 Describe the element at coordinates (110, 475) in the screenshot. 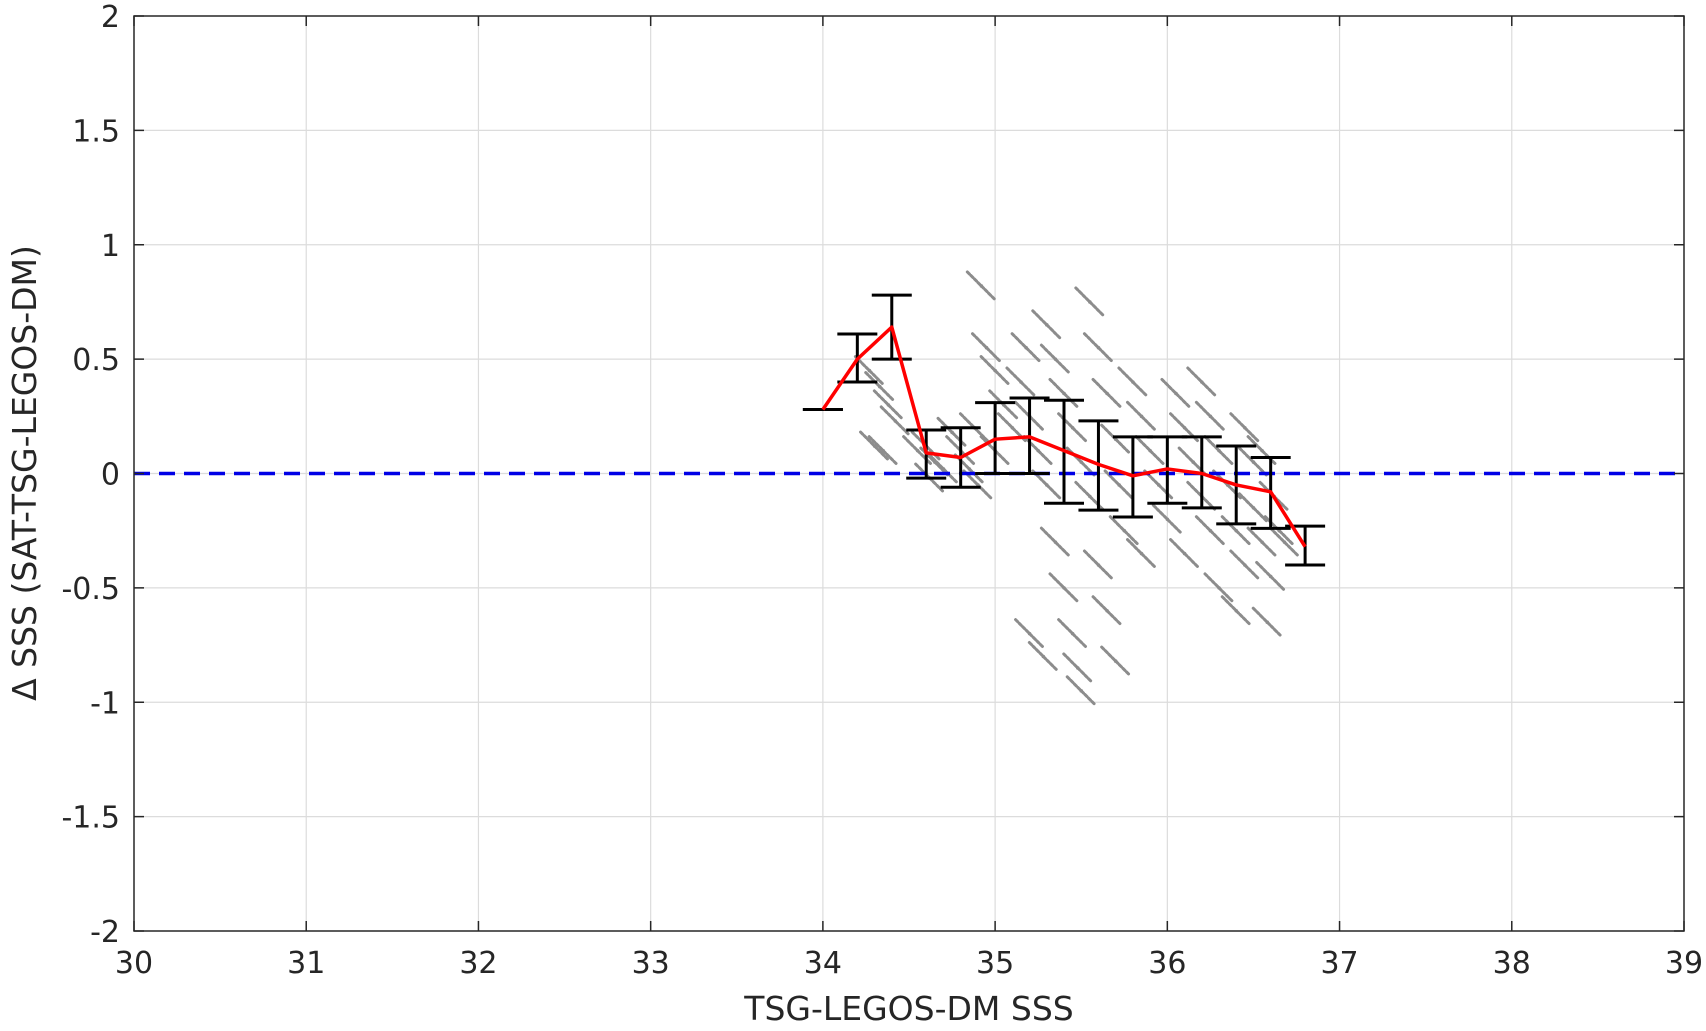

I see `y-tick-label: 0` at that location.